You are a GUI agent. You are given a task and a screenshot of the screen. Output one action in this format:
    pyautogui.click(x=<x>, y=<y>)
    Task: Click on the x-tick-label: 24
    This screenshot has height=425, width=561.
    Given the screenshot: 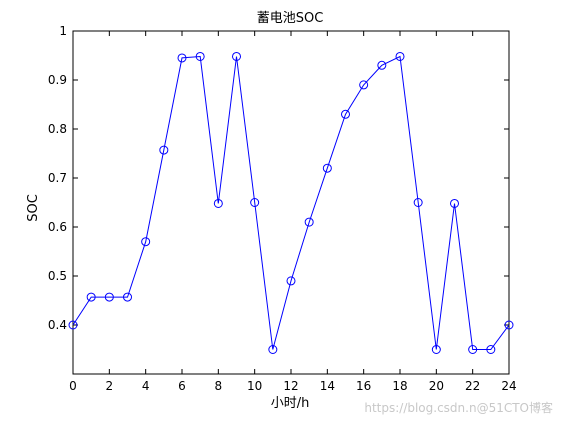 What is the action you would take?
    pyautogui.click(x=508, y=386)
    